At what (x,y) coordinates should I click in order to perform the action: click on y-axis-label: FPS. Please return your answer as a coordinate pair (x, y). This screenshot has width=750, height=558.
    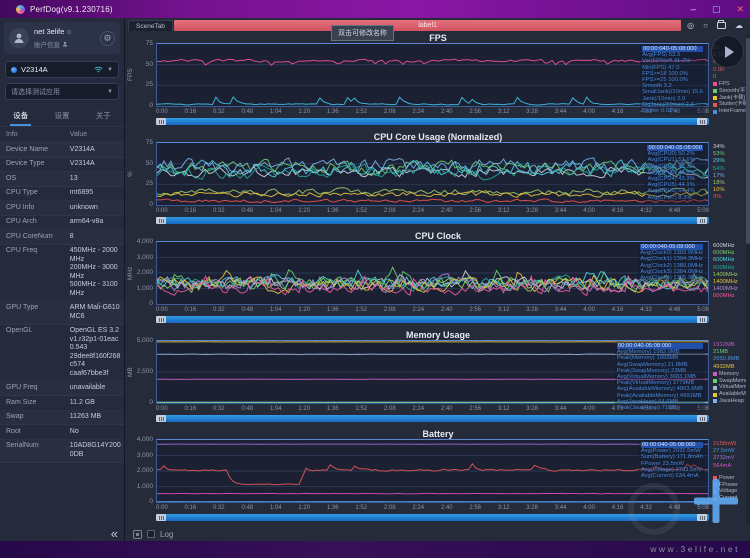
    Looking at the image, I should click on (130, 75).